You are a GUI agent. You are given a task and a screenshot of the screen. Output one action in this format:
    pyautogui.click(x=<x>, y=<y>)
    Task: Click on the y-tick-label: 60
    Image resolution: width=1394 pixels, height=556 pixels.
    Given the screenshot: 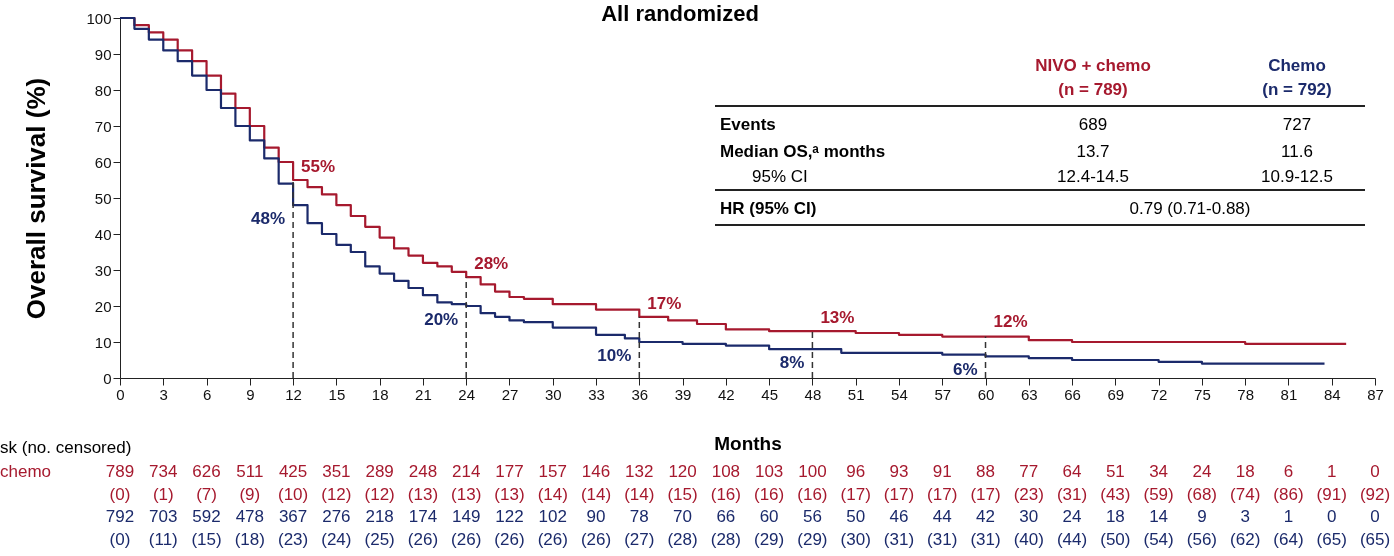 What is the action you would take?
    pyautogui.click(x=103, y=162)
    